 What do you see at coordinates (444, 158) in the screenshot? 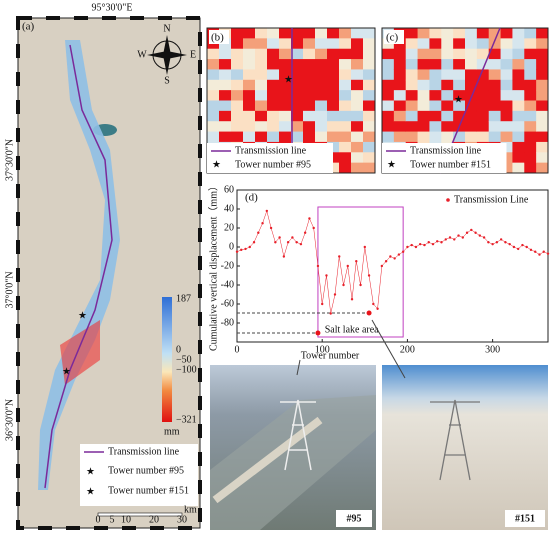
I see `panel-legend` at bounding box center [444, 158].